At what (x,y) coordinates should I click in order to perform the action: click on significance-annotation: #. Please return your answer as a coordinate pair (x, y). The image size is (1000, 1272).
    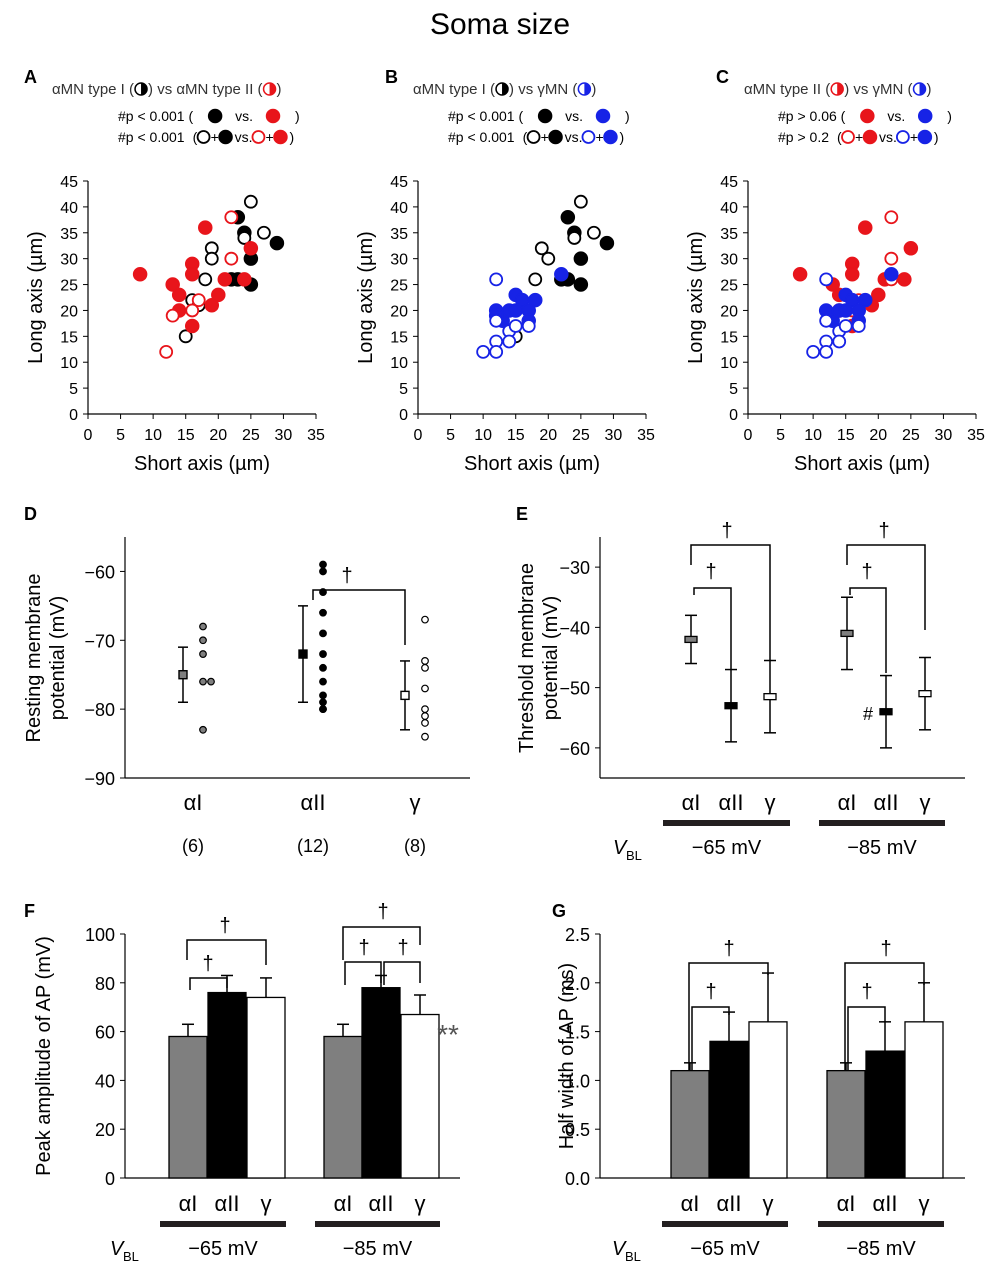
    Looking at the image, I should click on (868, 714).